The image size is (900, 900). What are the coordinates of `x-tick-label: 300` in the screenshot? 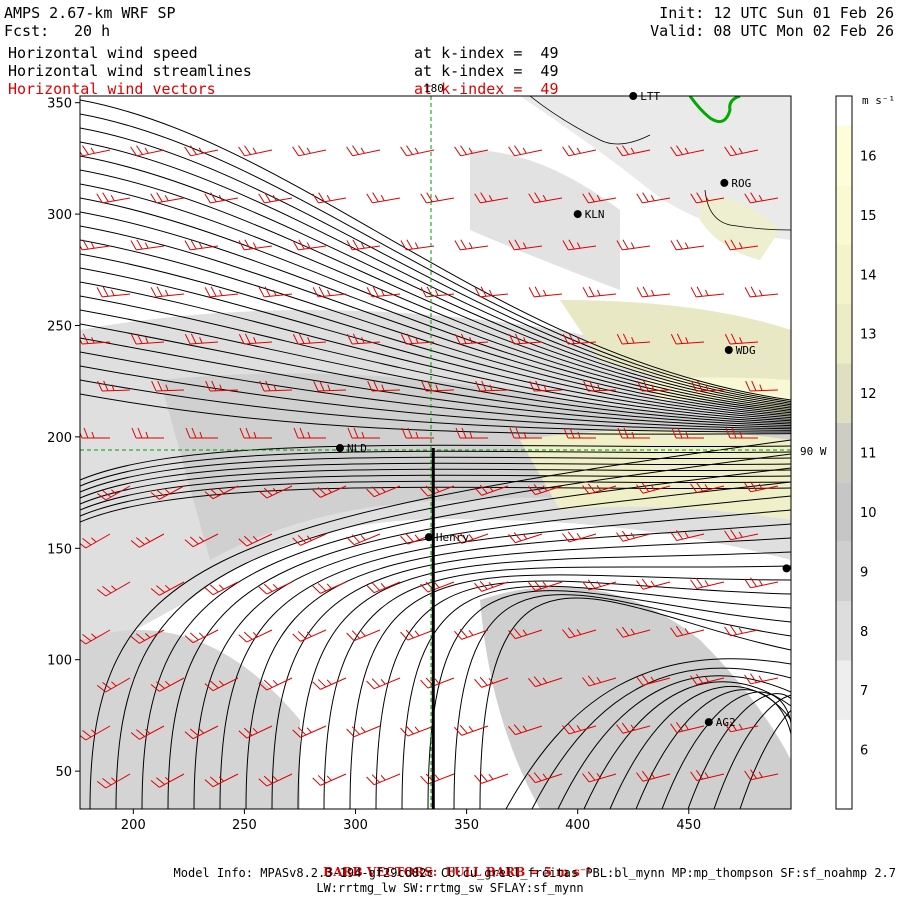 It's located at (355, 825).